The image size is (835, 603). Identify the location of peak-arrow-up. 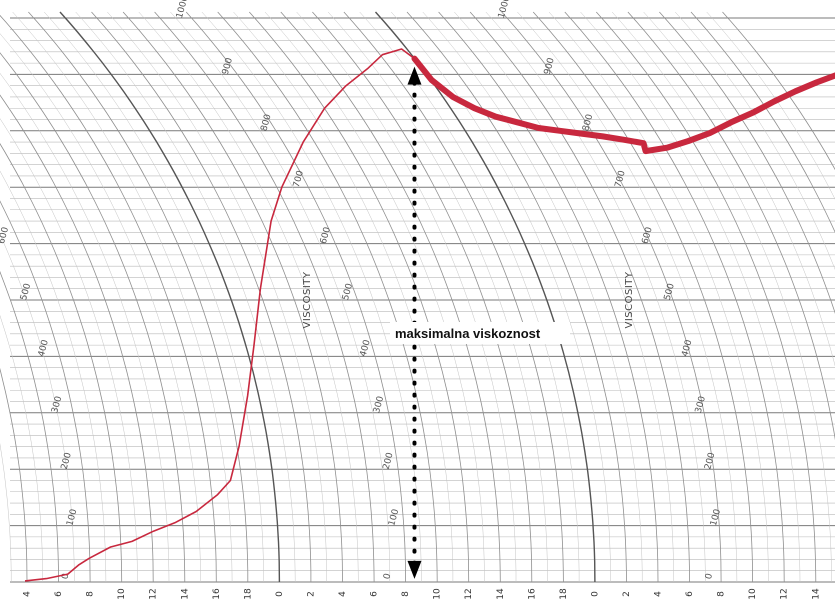
(414, 75).